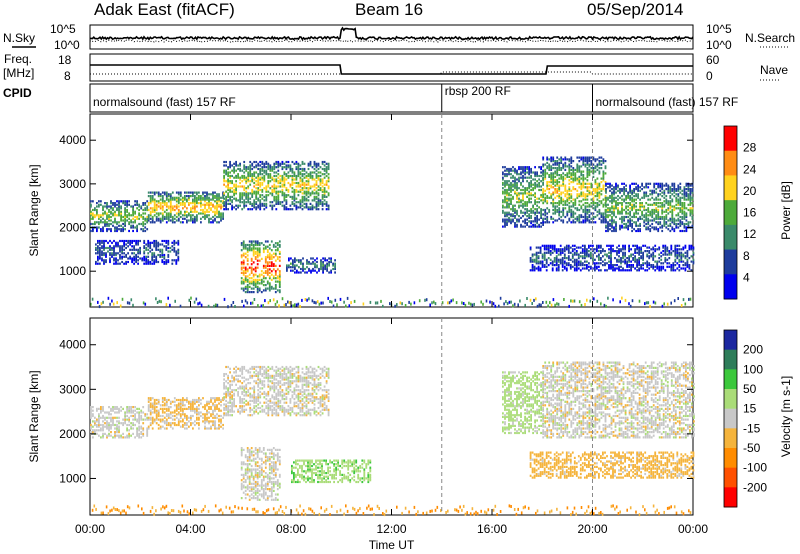 This screenshot has width=800, height=554. What do you see at coordinates (391, 33) in the screenshot?
I see `nsky-trace` at bounding box center [391, 33].